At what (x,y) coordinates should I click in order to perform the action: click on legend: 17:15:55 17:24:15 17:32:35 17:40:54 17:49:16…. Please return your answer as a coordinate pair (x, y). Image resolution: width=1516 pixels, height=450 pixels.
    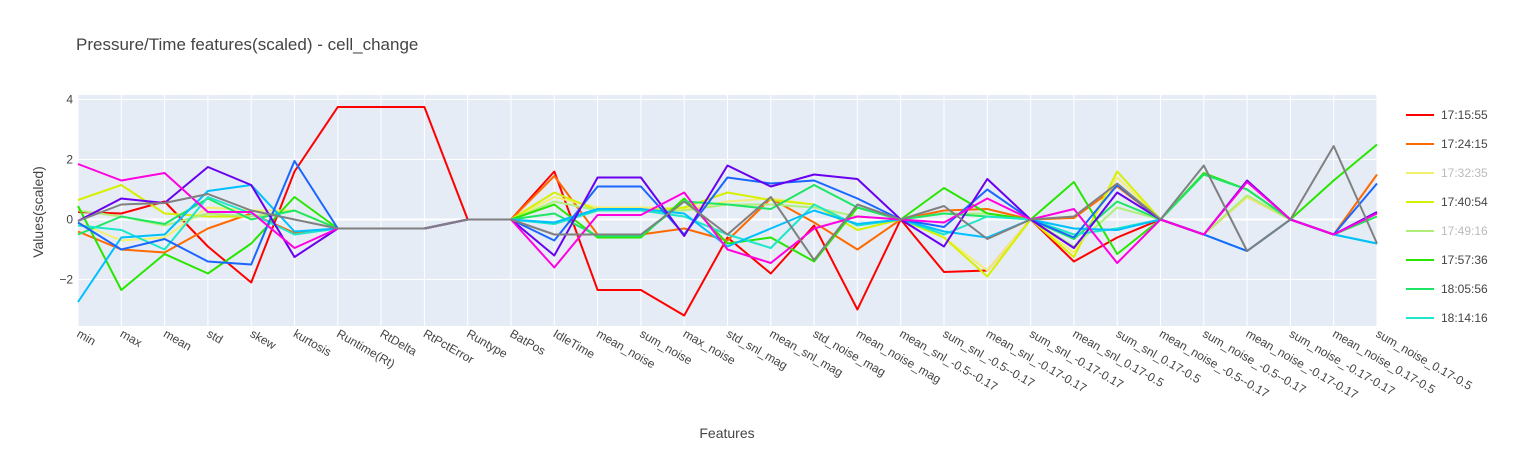
    Looking at the image, I should click on (1447, 216).